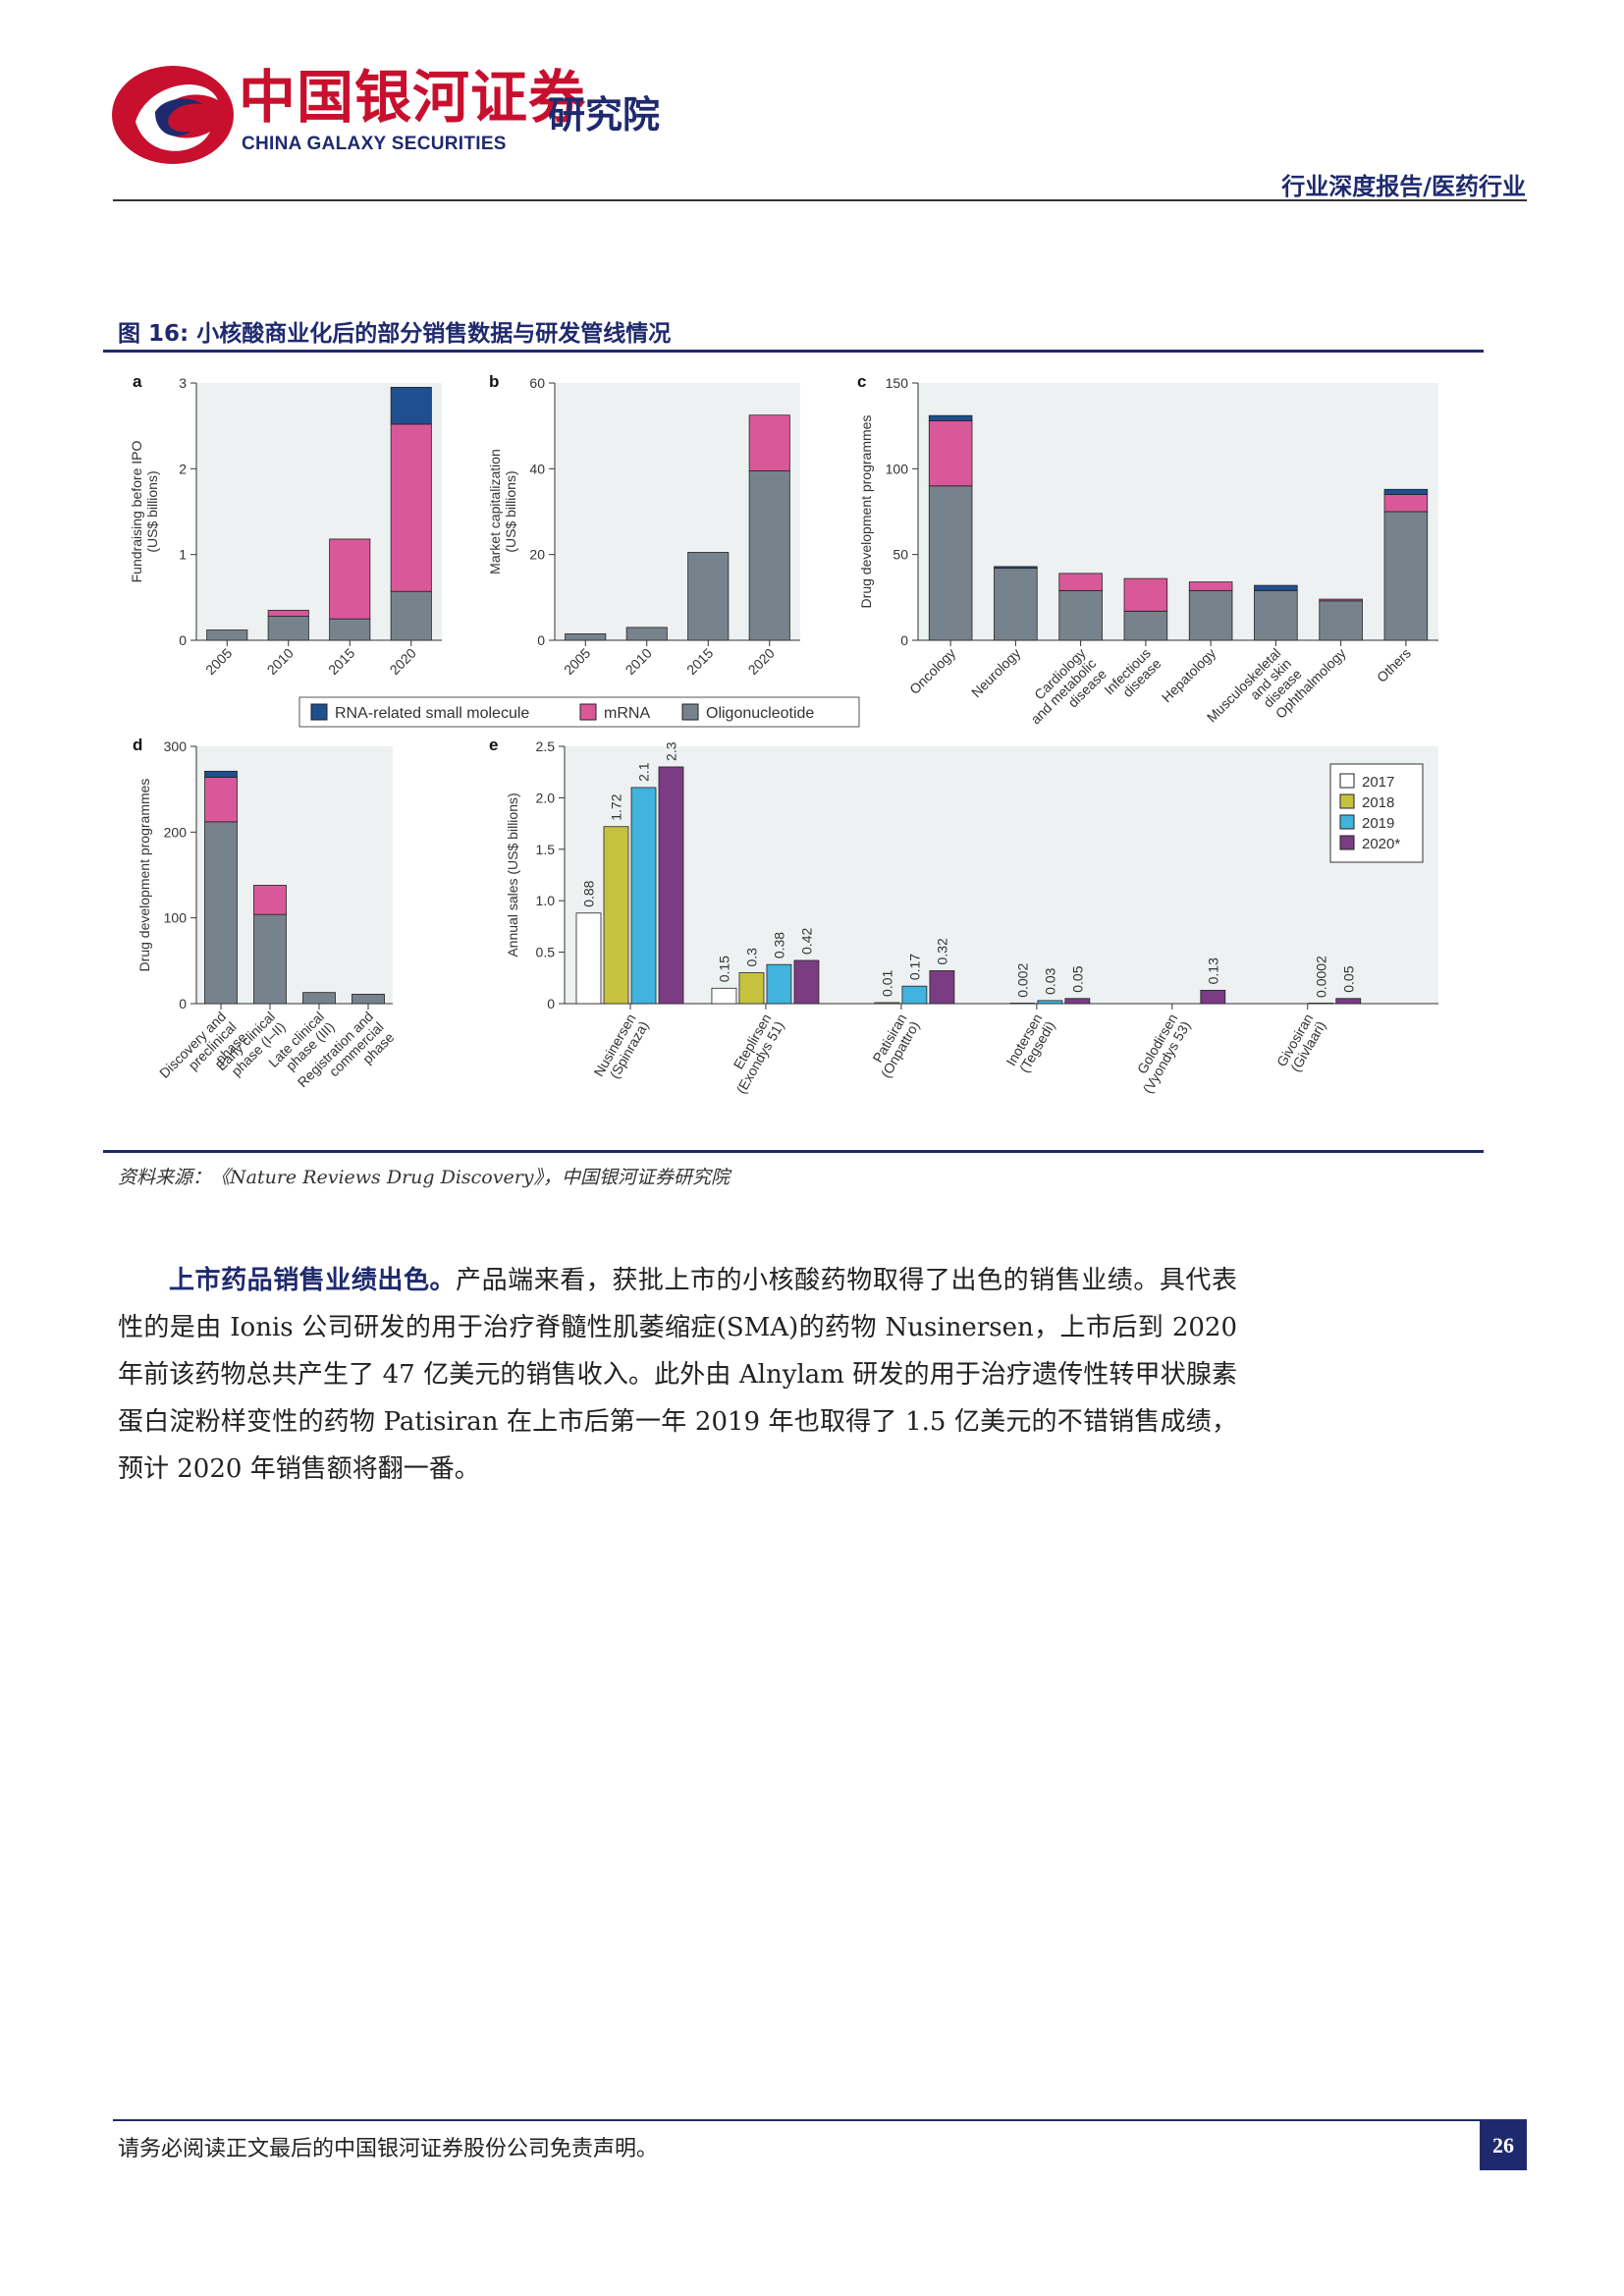 The width and height of the screenshot is (1624, 2296). What do you see at coordinates (546, 952) in the screenshot?
I see `y-tick-label: 0.5` at bounding box center [546, 952].